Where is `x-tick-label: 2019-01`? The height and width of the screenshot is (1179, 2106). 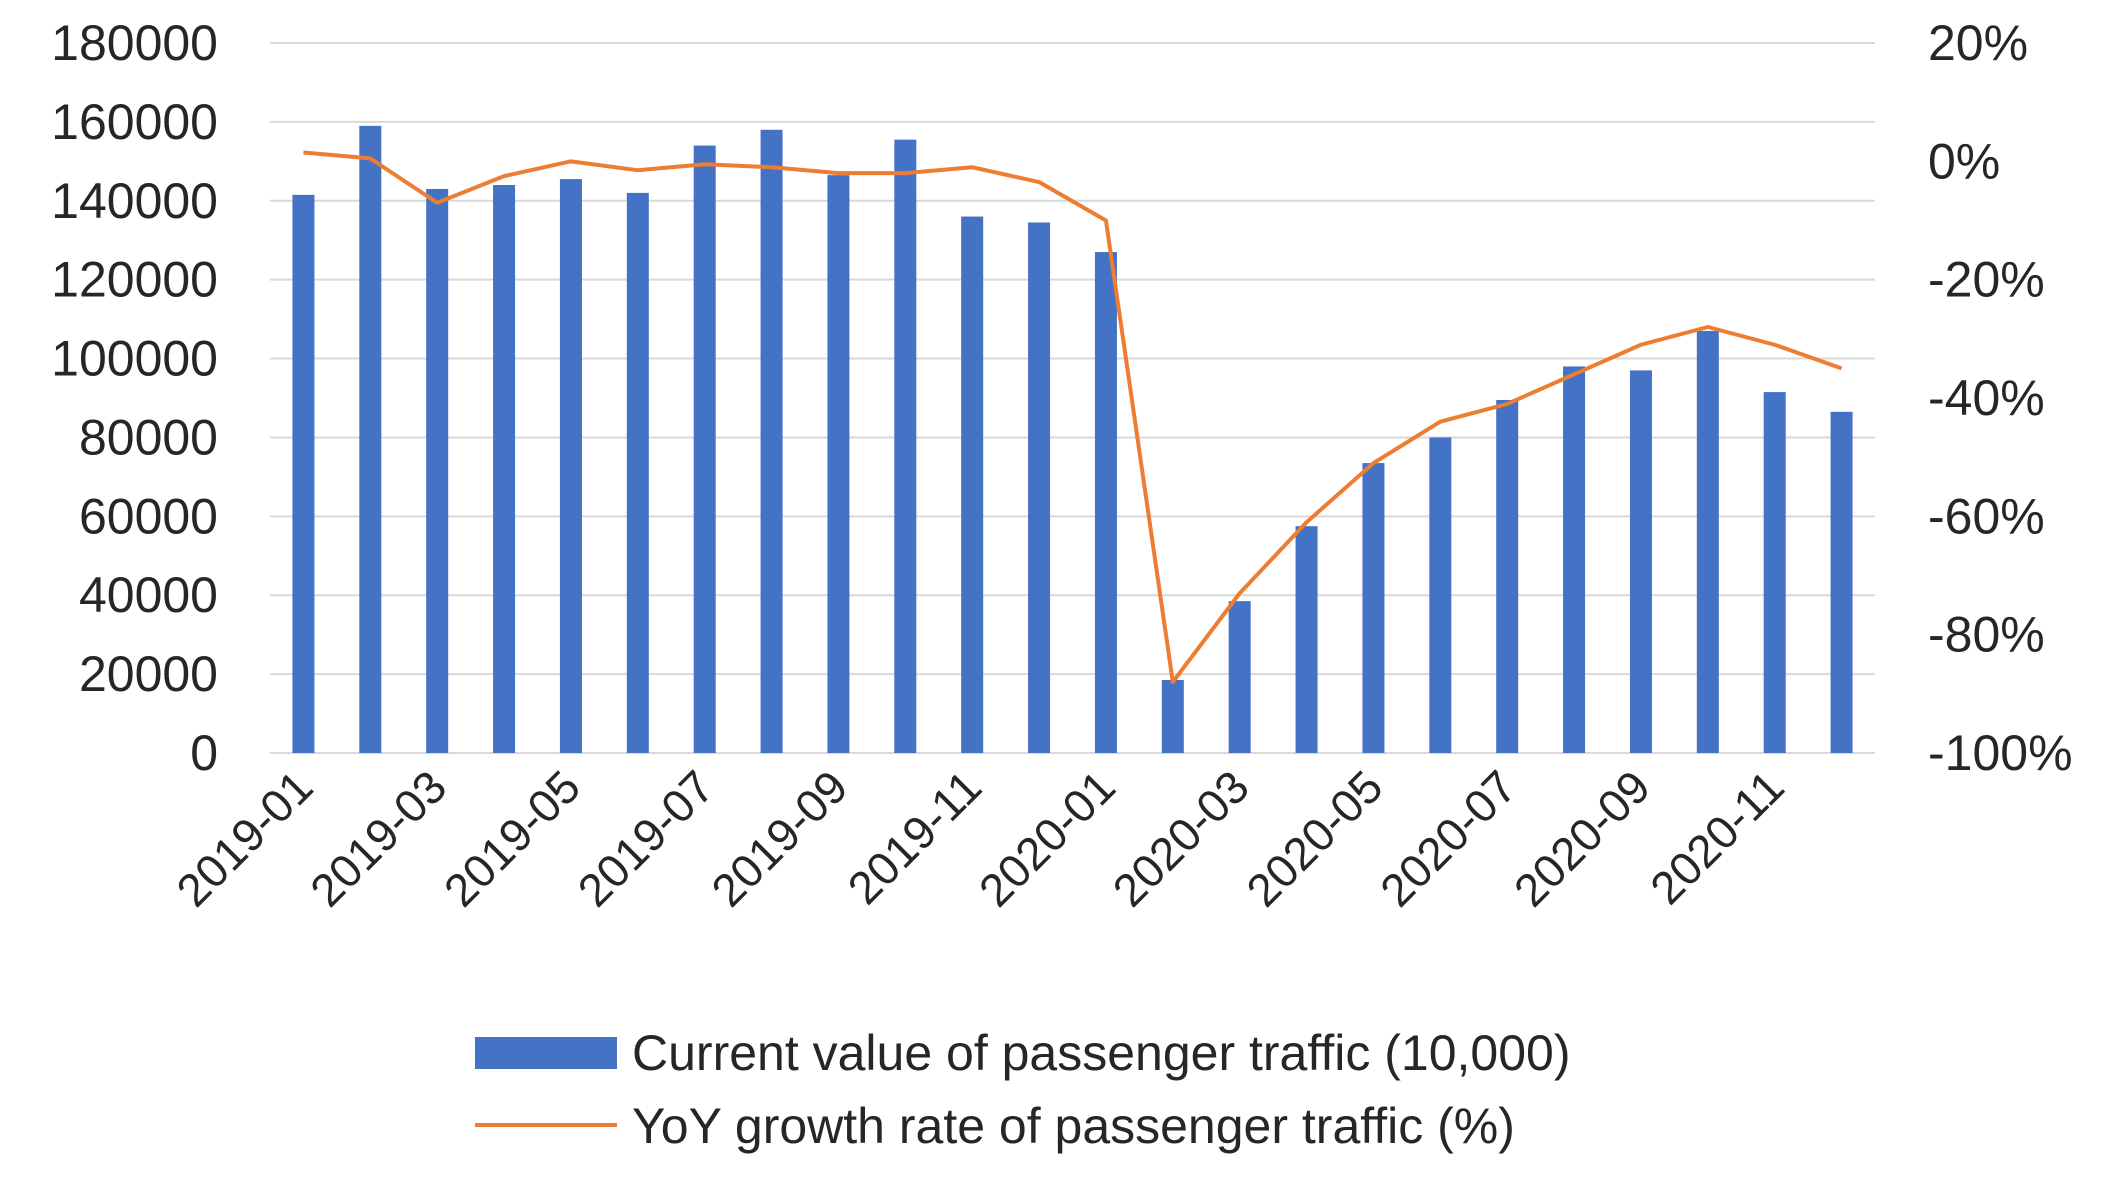
x-tick-label: 2019-01 is located at coordinates (244, 838).